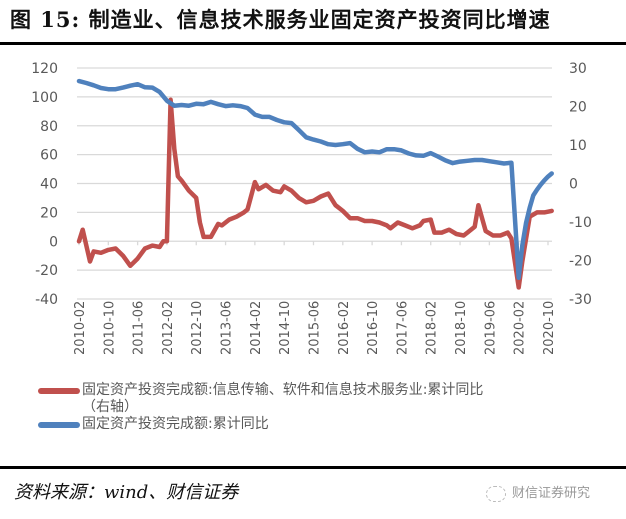  Describe the element at coordinates (110, 407) in the screenshot. I see `legend-label-right-axis: （右轴）` at that location.